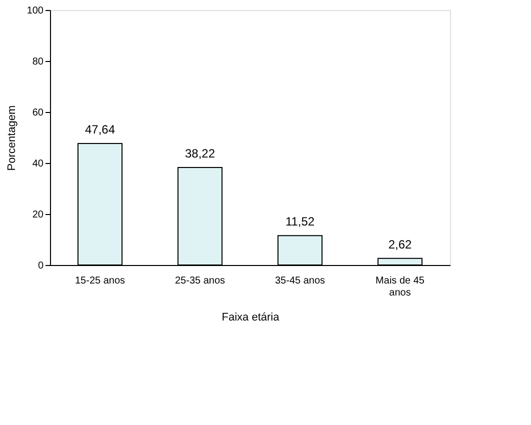 The height and width of the screenshot is (425, 531). I want to click on y-tick-label: 80, so click(38, 62).